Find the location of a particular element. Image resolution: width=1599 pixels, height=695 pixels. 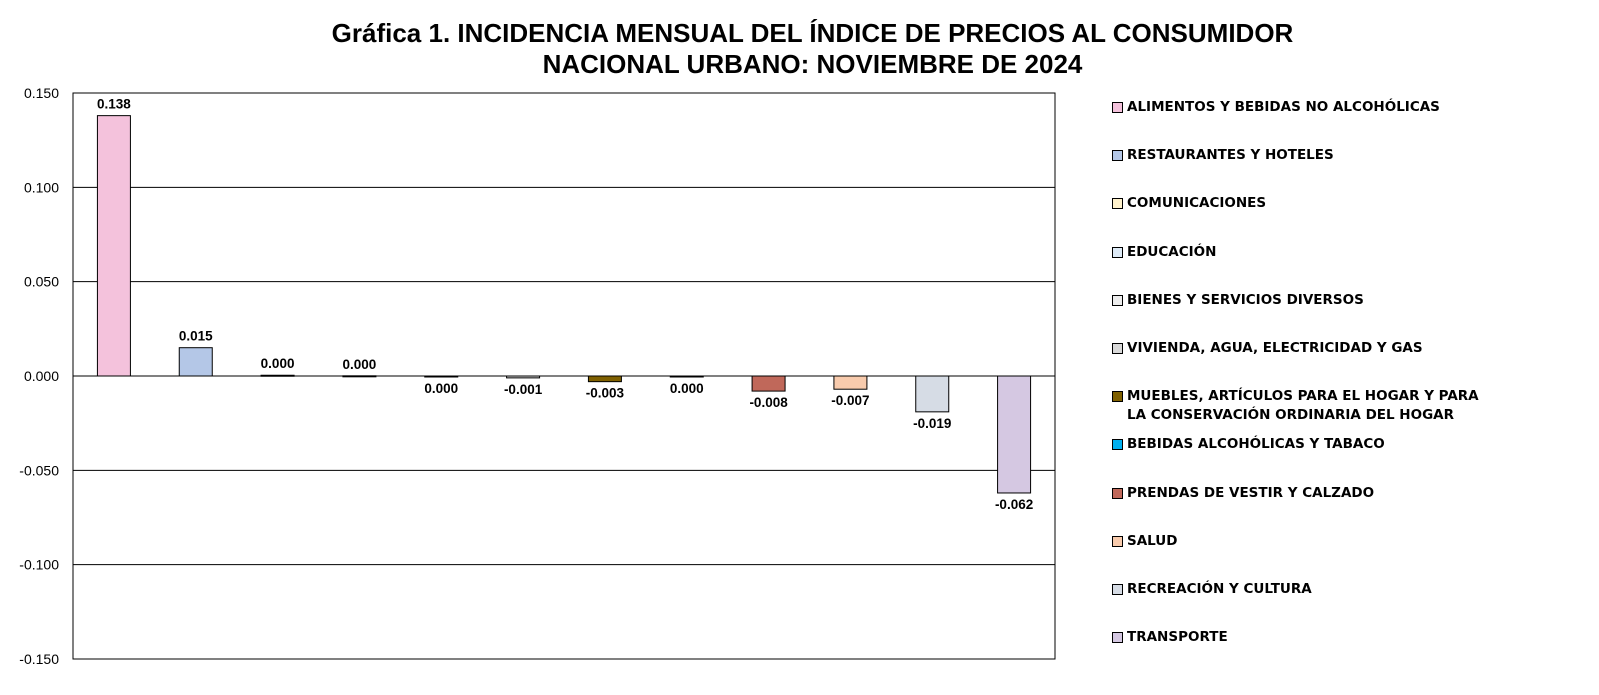

data-label: -0.062 is located at coordinates (1014, 504).